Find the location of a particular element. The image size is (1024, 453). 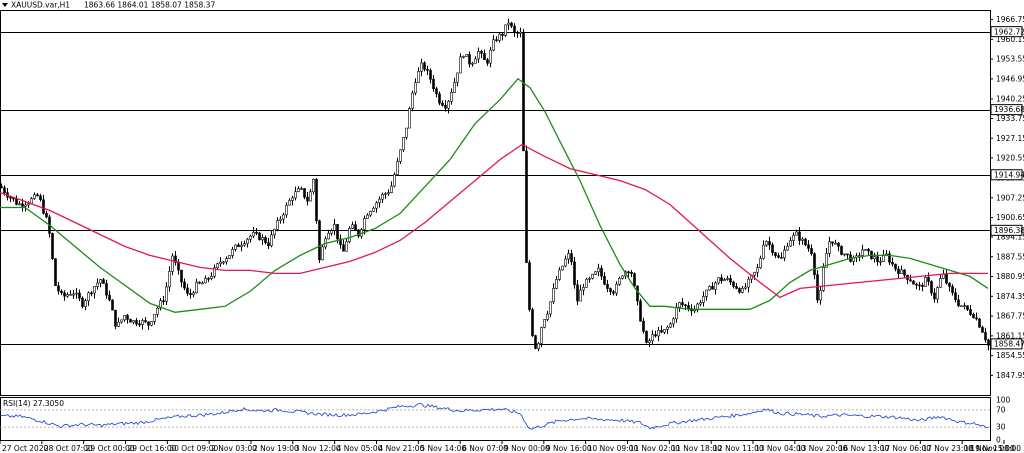

time-tick-label: 16 Nov 13:00 is located at coordinates (864, 448).